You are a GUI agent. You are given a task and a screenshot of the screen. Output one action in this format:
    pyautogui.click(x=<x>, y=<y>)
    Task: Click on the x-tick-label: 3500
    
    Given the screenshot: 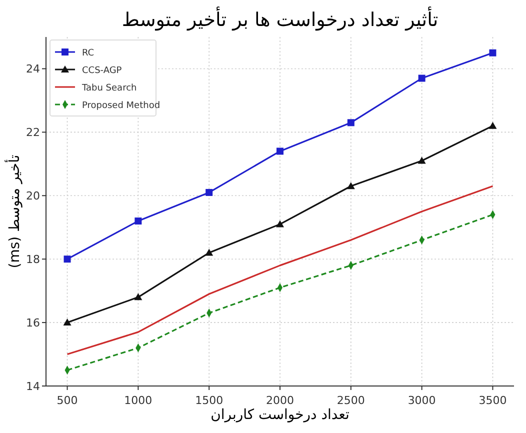 What is the action you would take?
    pyautogui.click(x=492, y=400)
    